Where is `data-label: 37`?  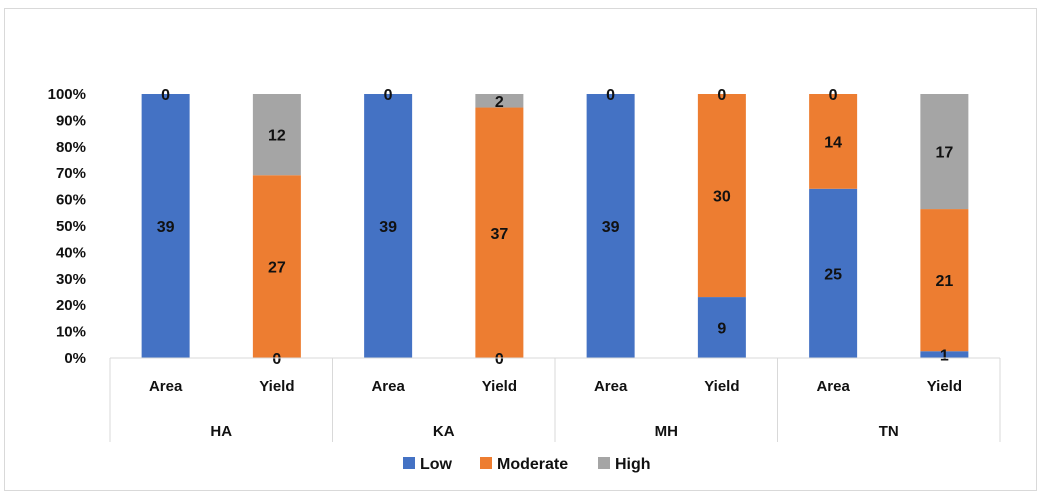 data-label: 37 is located at coordinates (499, 234).